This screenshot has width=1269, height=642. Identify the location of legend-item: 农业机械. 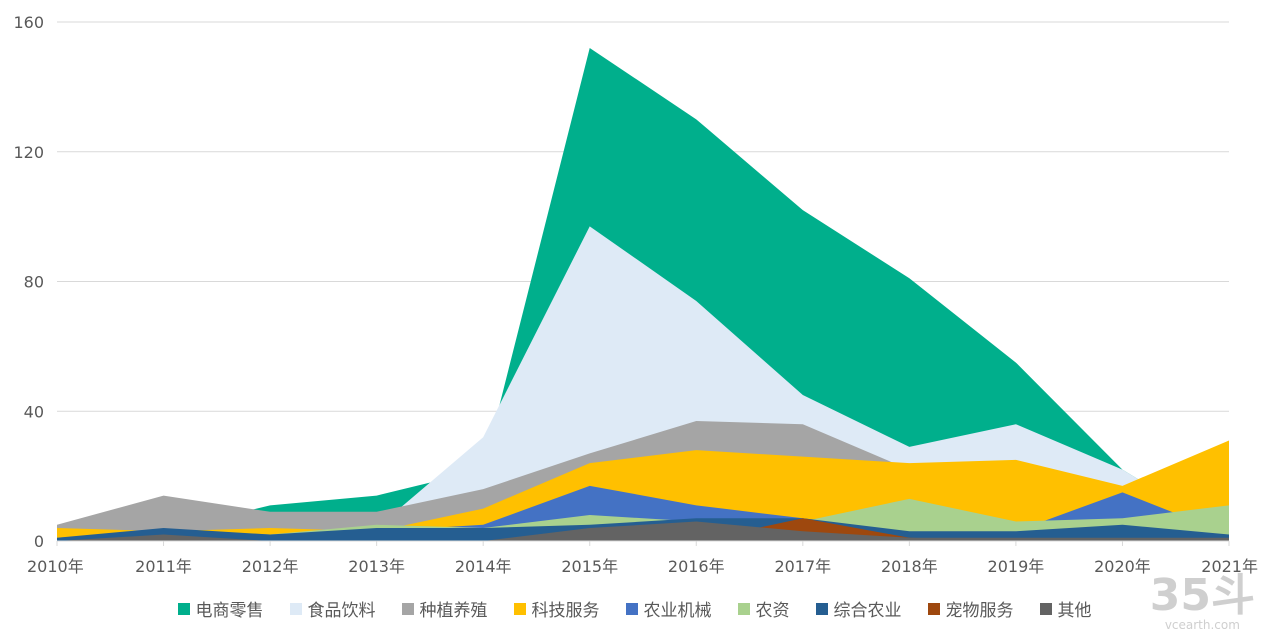
(668, 608).